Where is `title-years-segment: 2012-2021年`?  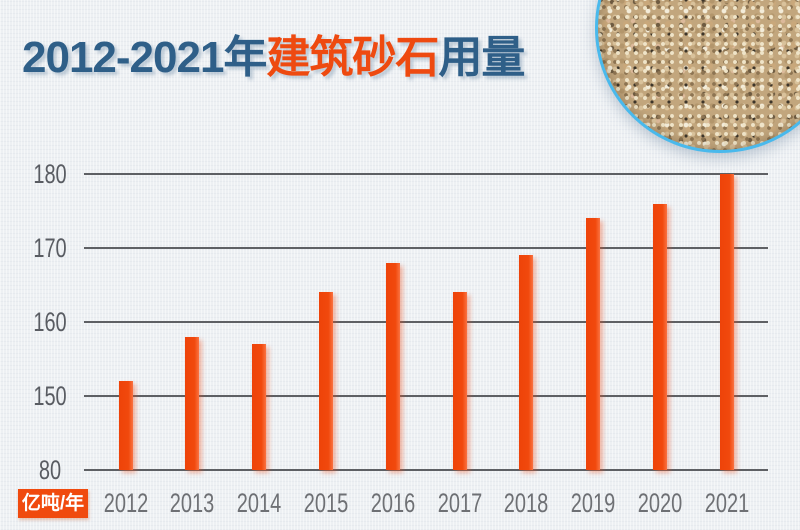
title-years-segment: 2012-2021年 is located at coordinates (144, 57).